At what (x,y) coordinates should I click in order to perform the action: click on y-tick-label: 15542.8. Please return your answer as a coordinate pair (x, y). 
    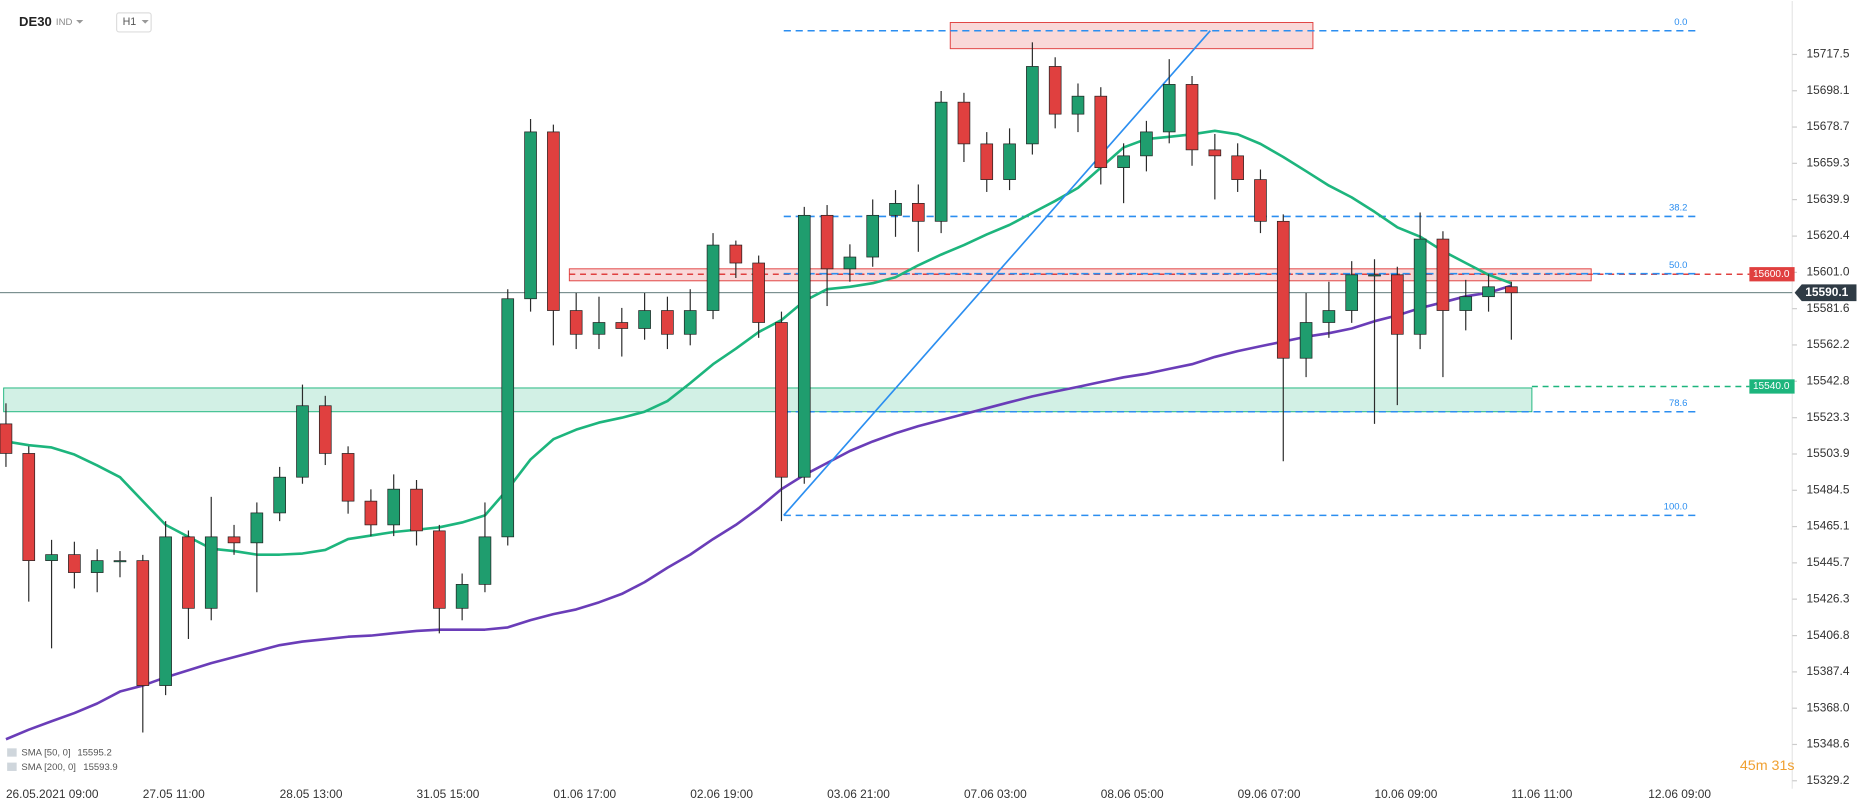
    Looking at the image, I should click on (1827, 380).